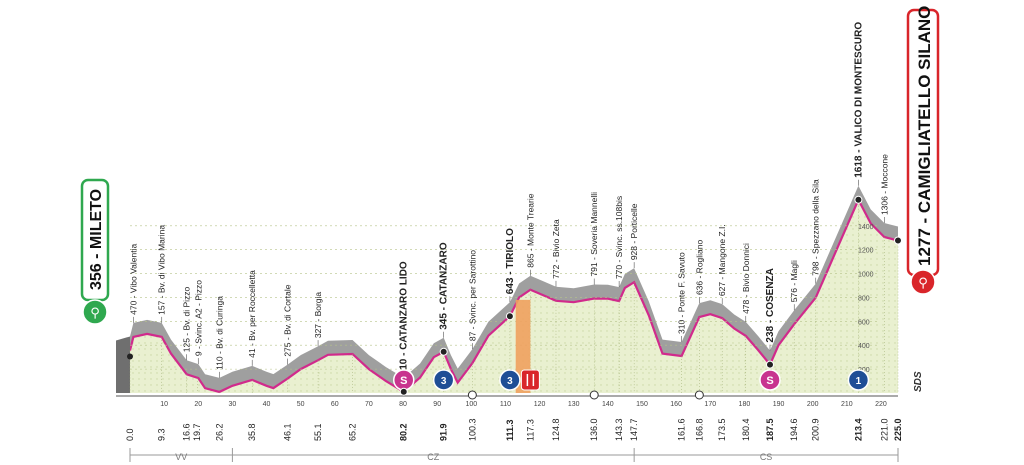 This screenshot has height=465, width=1024. What do you see at coordinates (722, 429) in the screenshot?
I see `km-marker-label: 173.5` at bounding box center [722, 429].